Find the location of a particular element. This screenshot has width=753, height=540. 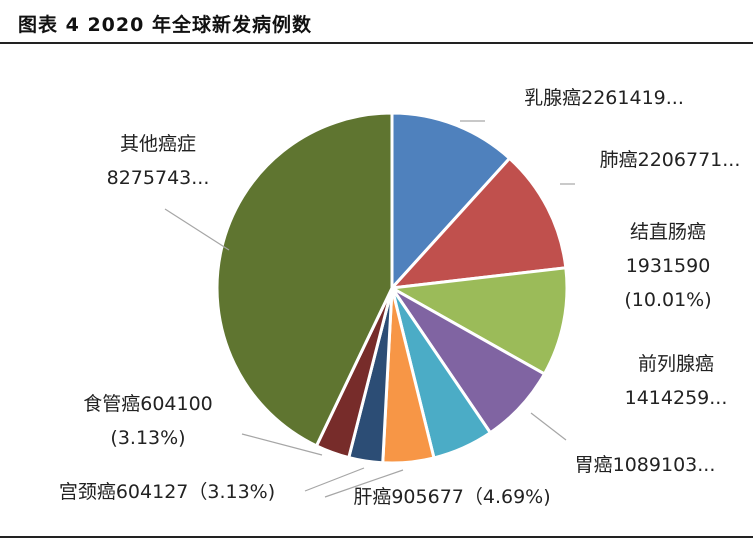

top-rule is located at coordinates (376, 43).